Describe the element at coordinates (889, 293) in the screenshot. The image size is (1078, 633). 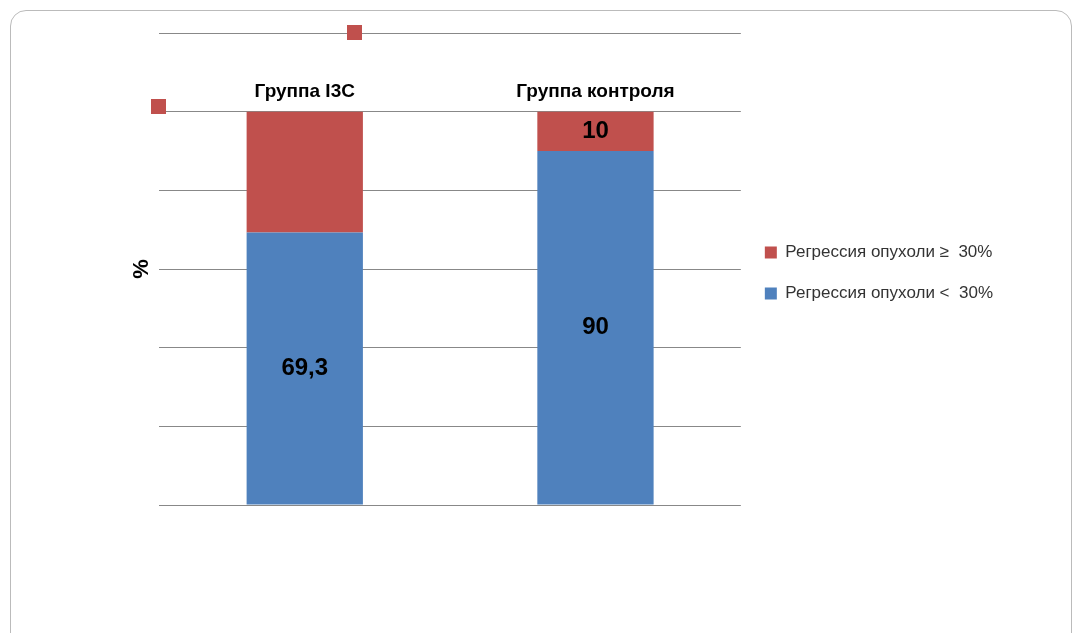
I see `legend-label: Регрессия опухоли < 30%` at that location.